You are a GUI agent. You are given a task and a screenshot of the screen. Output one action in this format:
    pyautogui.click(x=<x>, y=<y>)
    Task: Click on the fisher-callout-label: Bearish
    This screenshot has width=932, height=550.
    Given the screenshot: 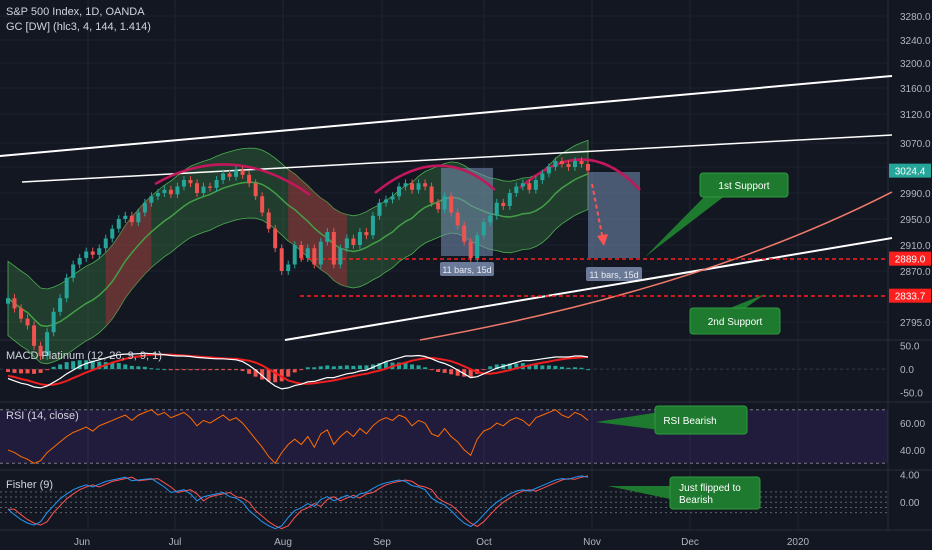 What is the action you would take?
    pyautogui.click(x=696, y=500)
    